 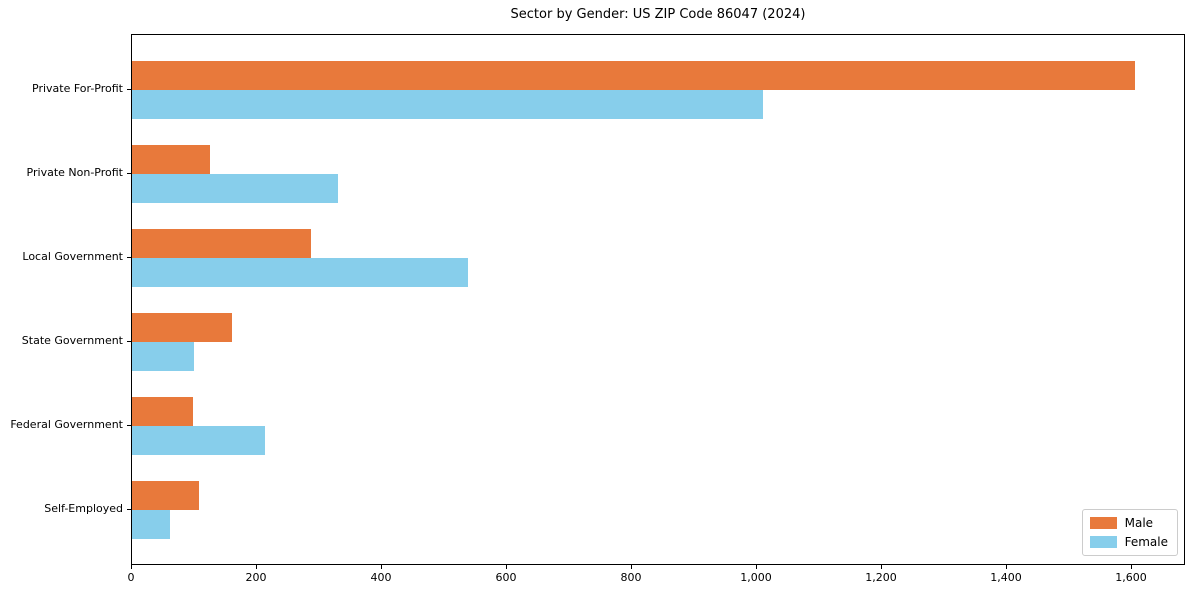 What do you see at coordinates (756, 577) in the screenshot?
I see `x-tick-label: 1,000` at bounding box center [756, 577].